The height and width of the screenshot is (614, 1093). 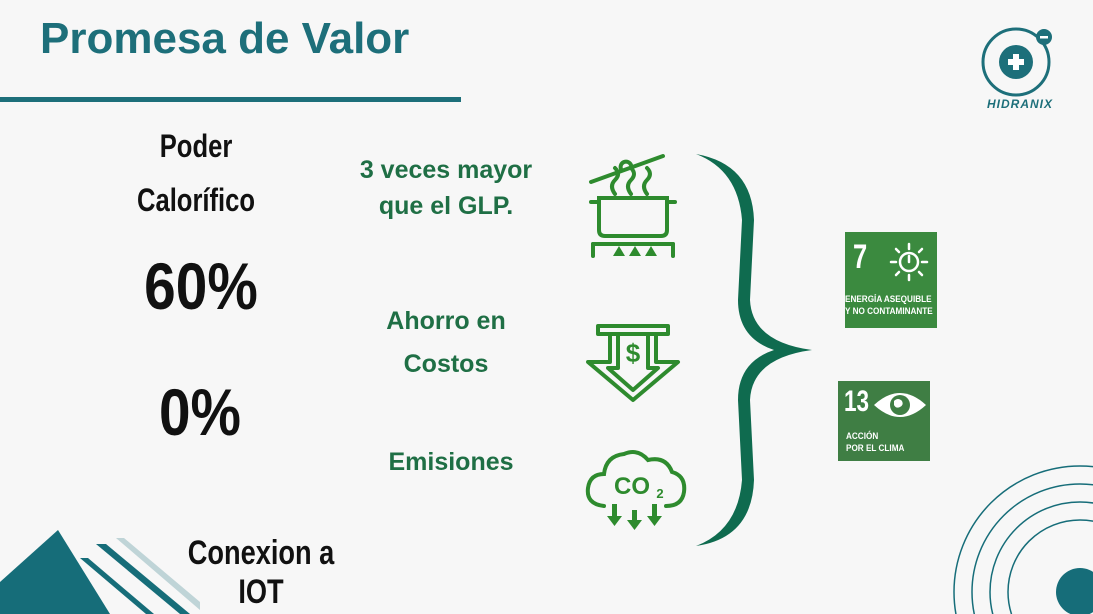 What do you see at coordinates (196, 146) in the screenshot?
I see `poder-label: Poder` at bounding box center [196, 146].